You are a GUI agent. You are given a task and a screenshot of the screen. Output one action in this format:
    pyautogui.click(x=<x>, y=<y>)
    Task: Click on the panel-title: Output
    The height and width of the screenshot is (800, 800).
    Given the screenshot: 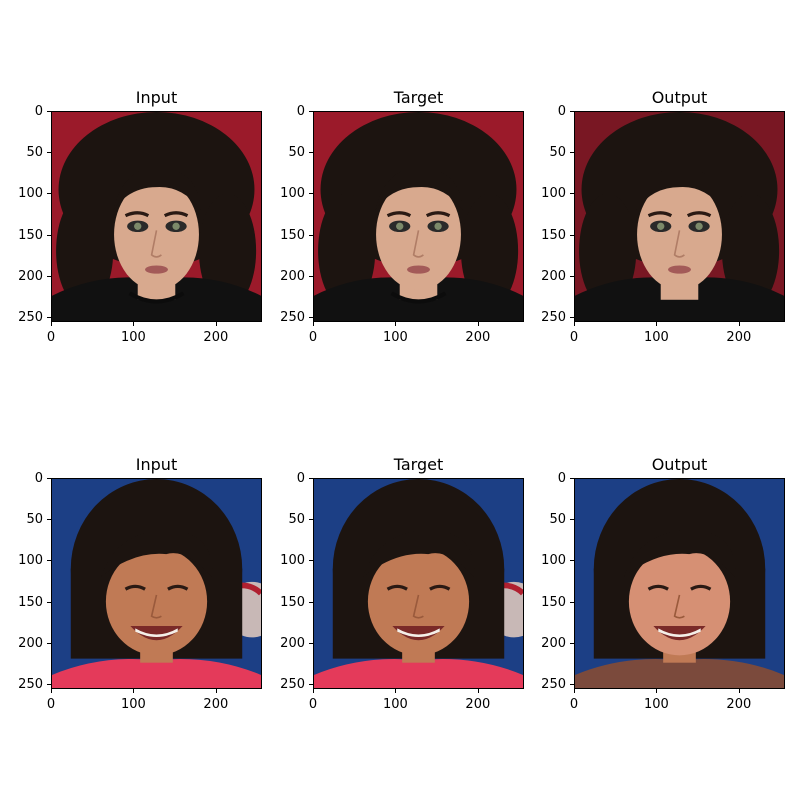 What is the action you would take?
    pyautogui.click(x=679, y=97)
    